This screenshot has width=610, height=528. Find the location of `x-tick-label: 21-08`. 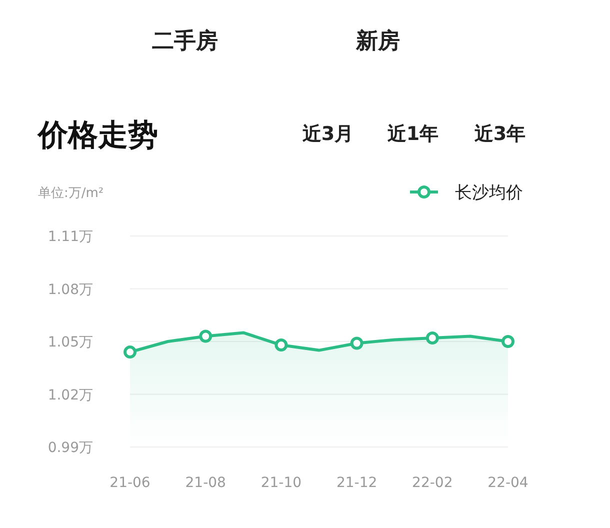

x-tick-label: 21-08 is located at coordinates (205, 483).